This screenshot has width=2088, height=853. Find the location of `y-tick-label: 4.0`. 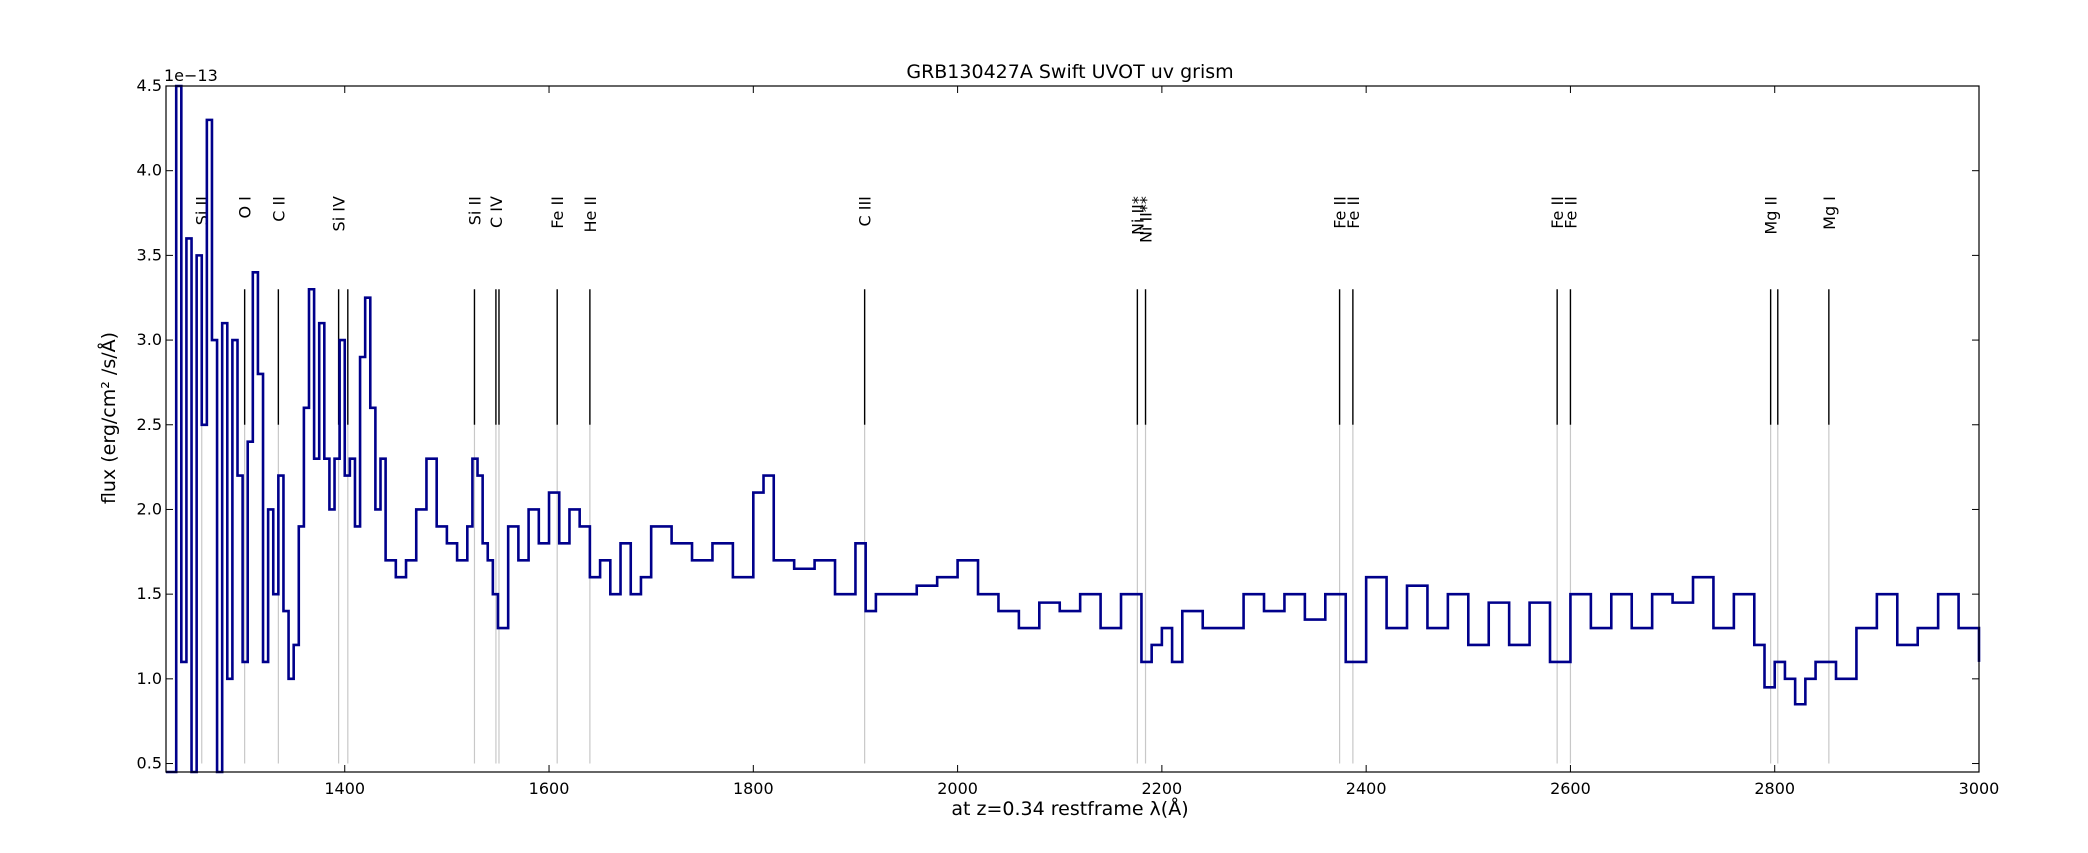

y-tick-label: 4.0 is located at coordinates (149, 170).